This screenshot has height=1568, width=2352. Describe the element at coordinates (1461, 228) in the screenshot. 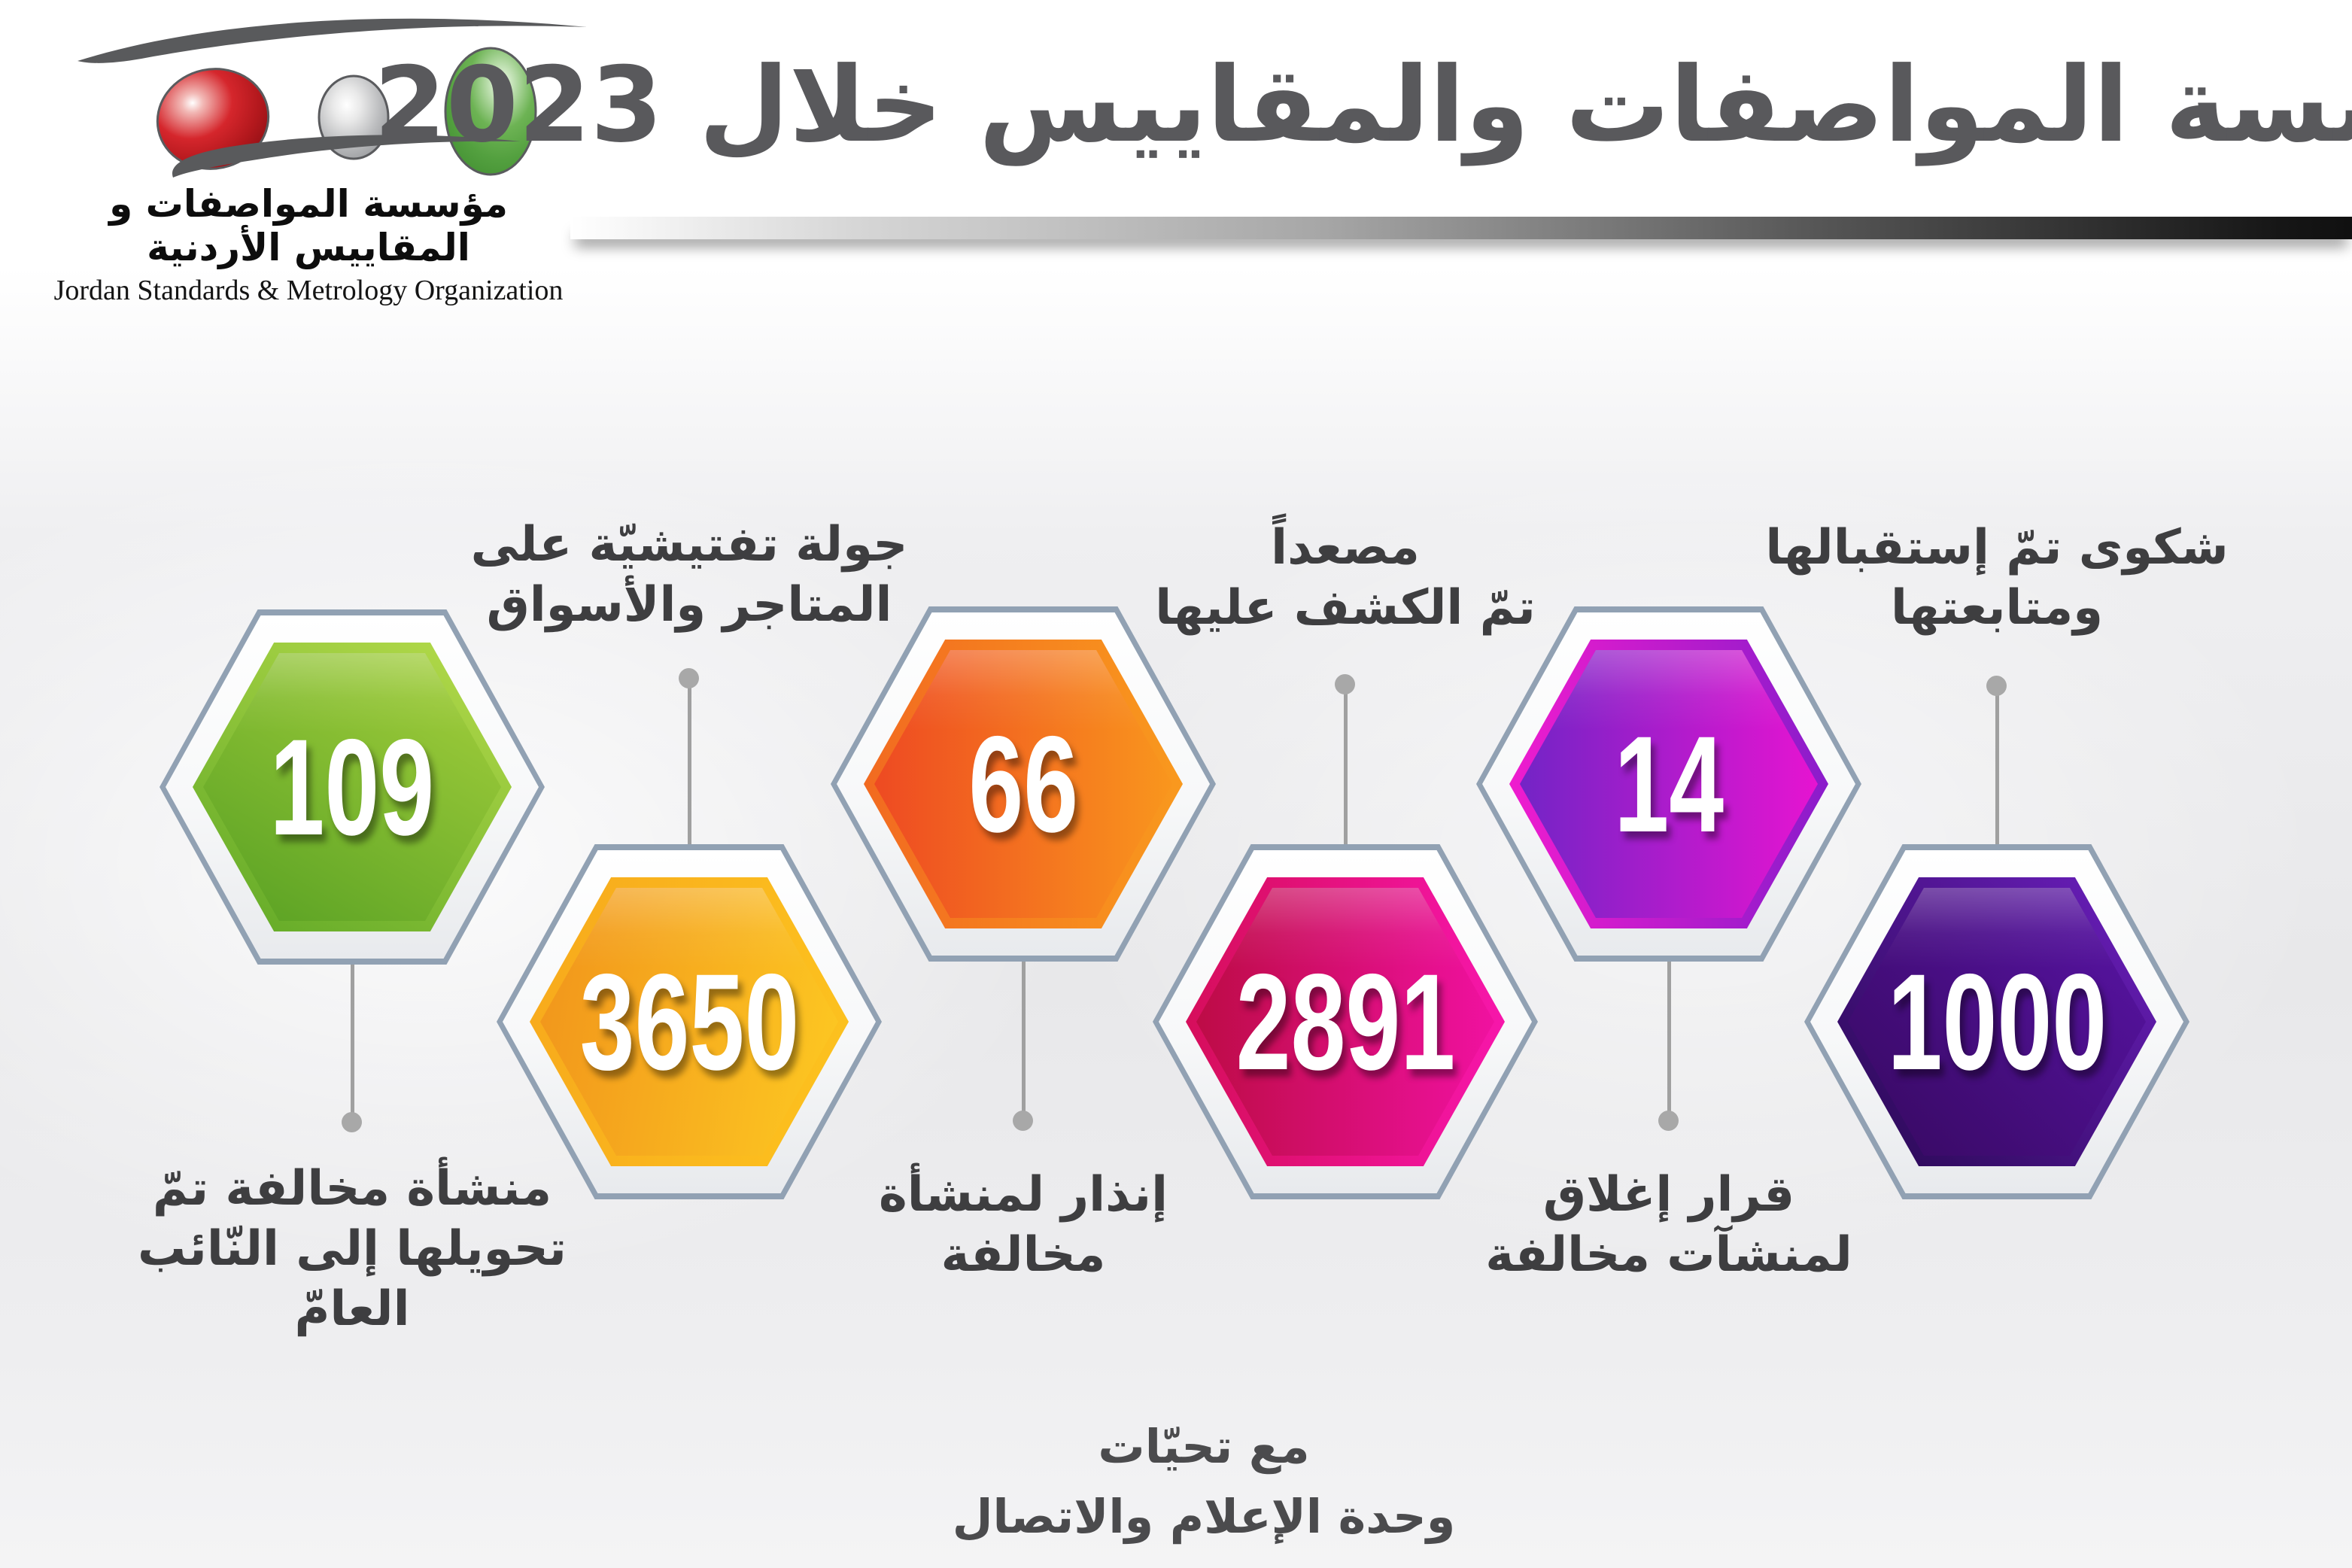

I see `title-underline-bar` at that location.